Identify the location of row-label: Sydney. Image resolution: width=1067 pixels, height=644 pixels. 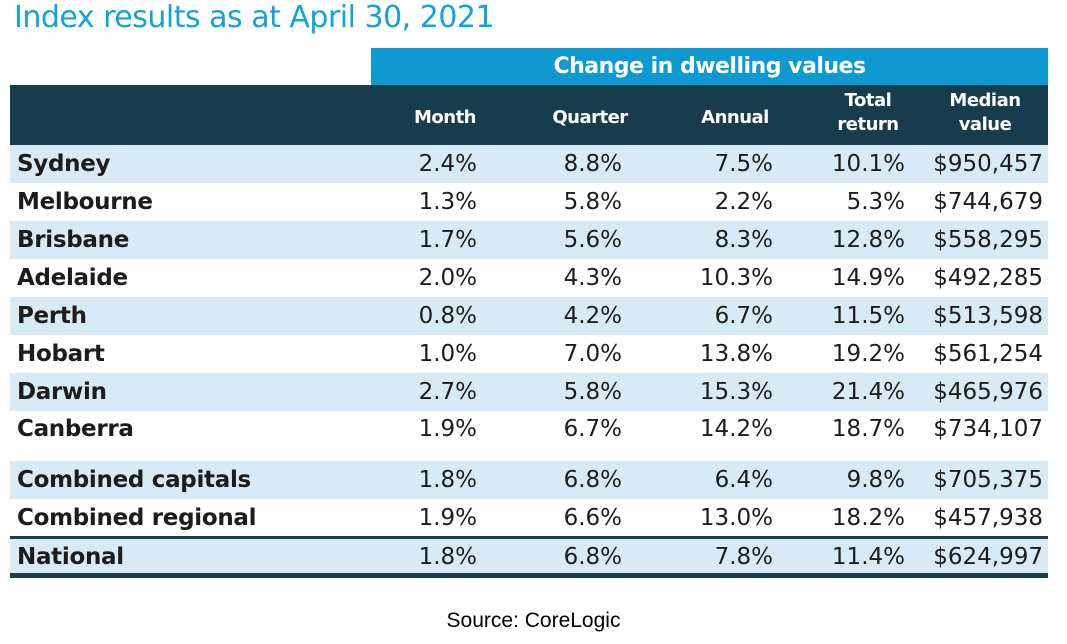
(64, 164).